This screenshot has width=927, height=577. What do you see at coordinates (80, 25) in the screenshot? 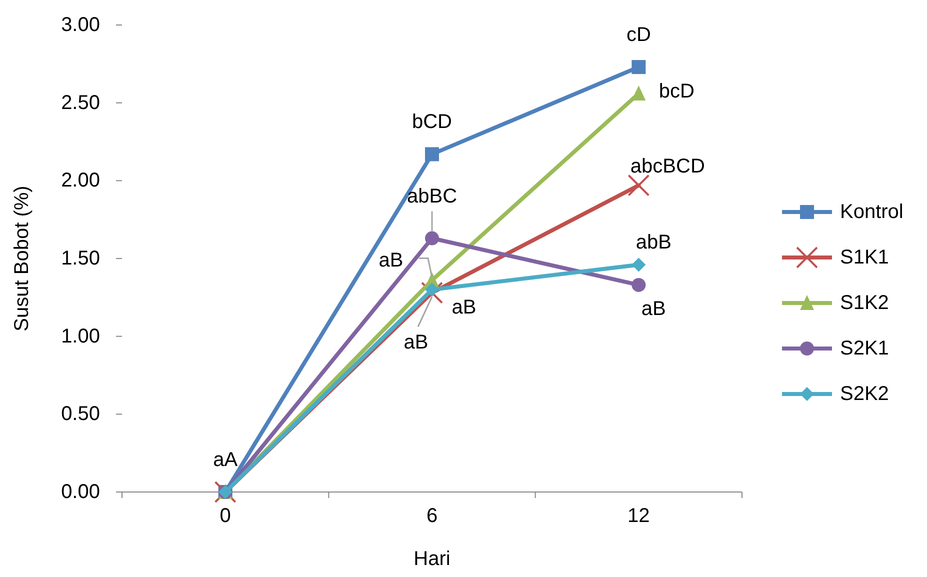
I see `y-tick-label: 3.00` at bounding box center [80, 25].